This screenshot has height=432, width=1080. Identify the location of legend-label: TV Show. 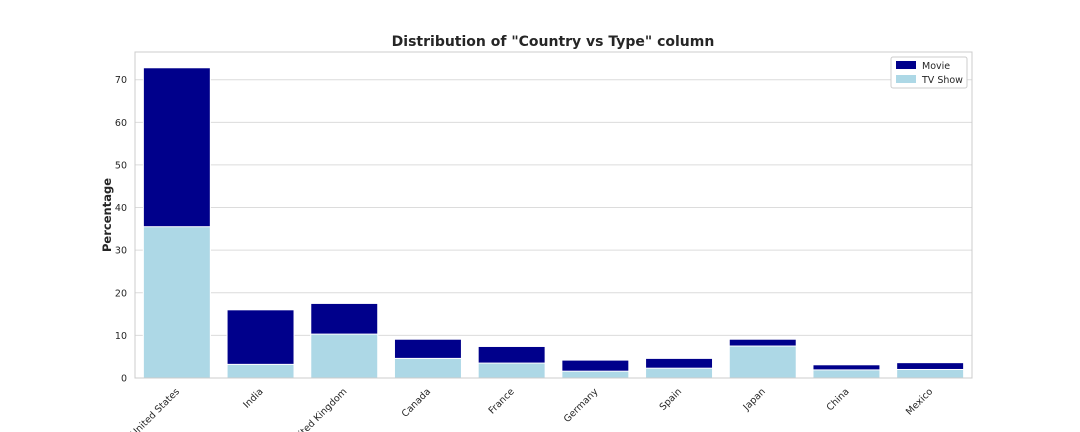
(942, 80).